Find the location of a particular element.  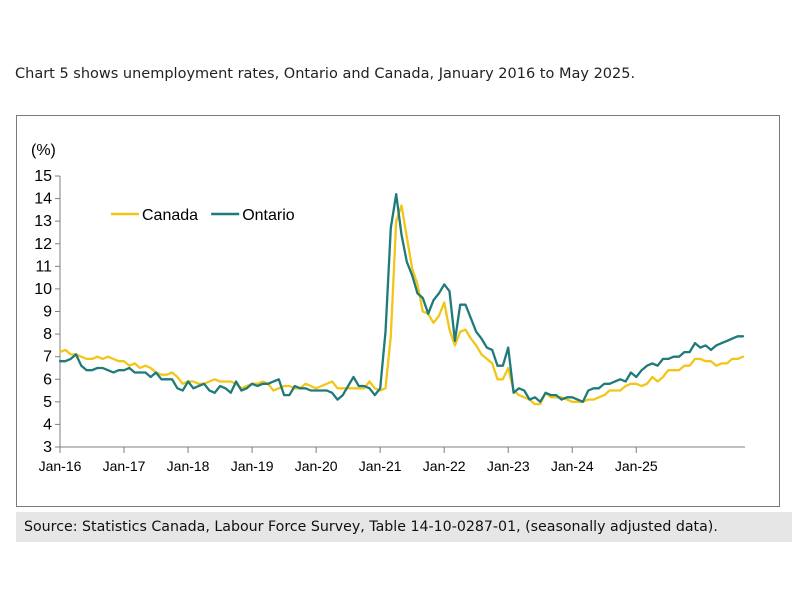

legend-label-ontario: Ontario is located at coordinates (268, 215).